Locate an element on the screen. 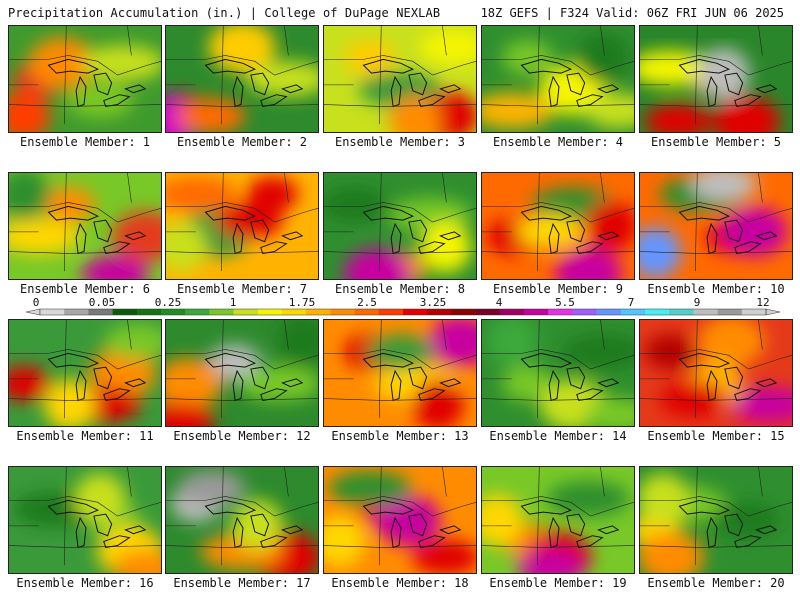 Image resolution: width=800 pixels, height=600 pixels. colorbar-max-arrow is located at coordinates (773, 312).